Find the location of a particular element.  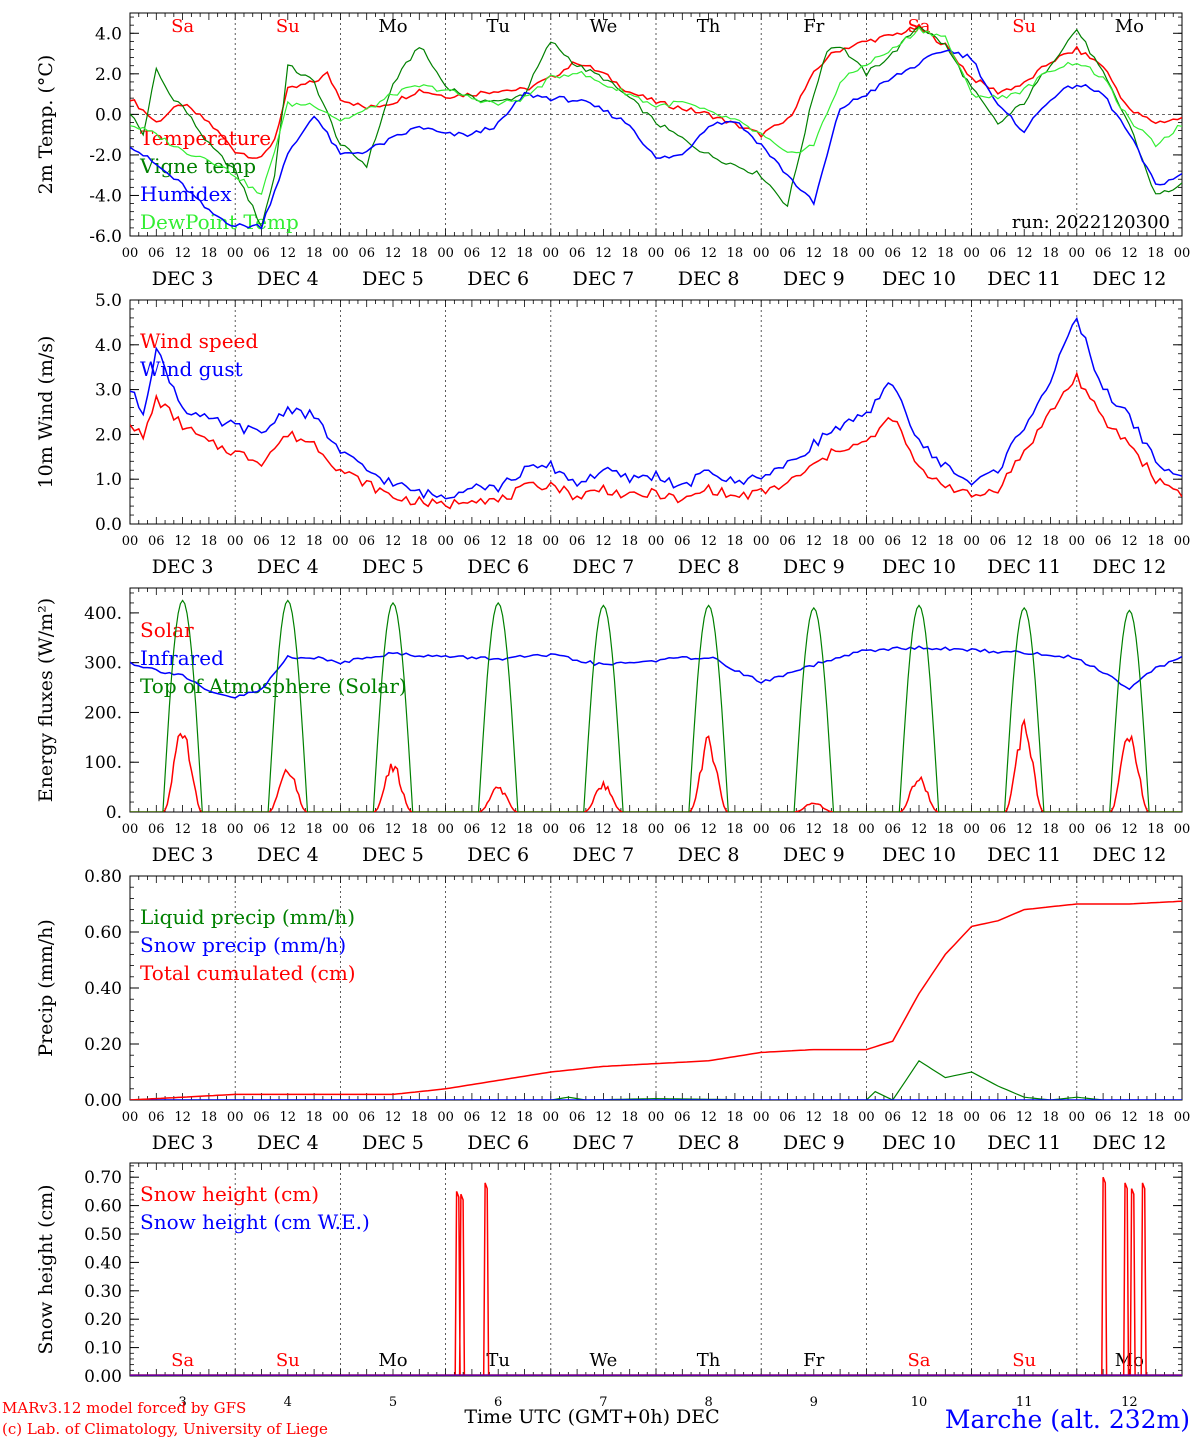

y-tick-label: 0.30 is located at coordinates (103, 1292).